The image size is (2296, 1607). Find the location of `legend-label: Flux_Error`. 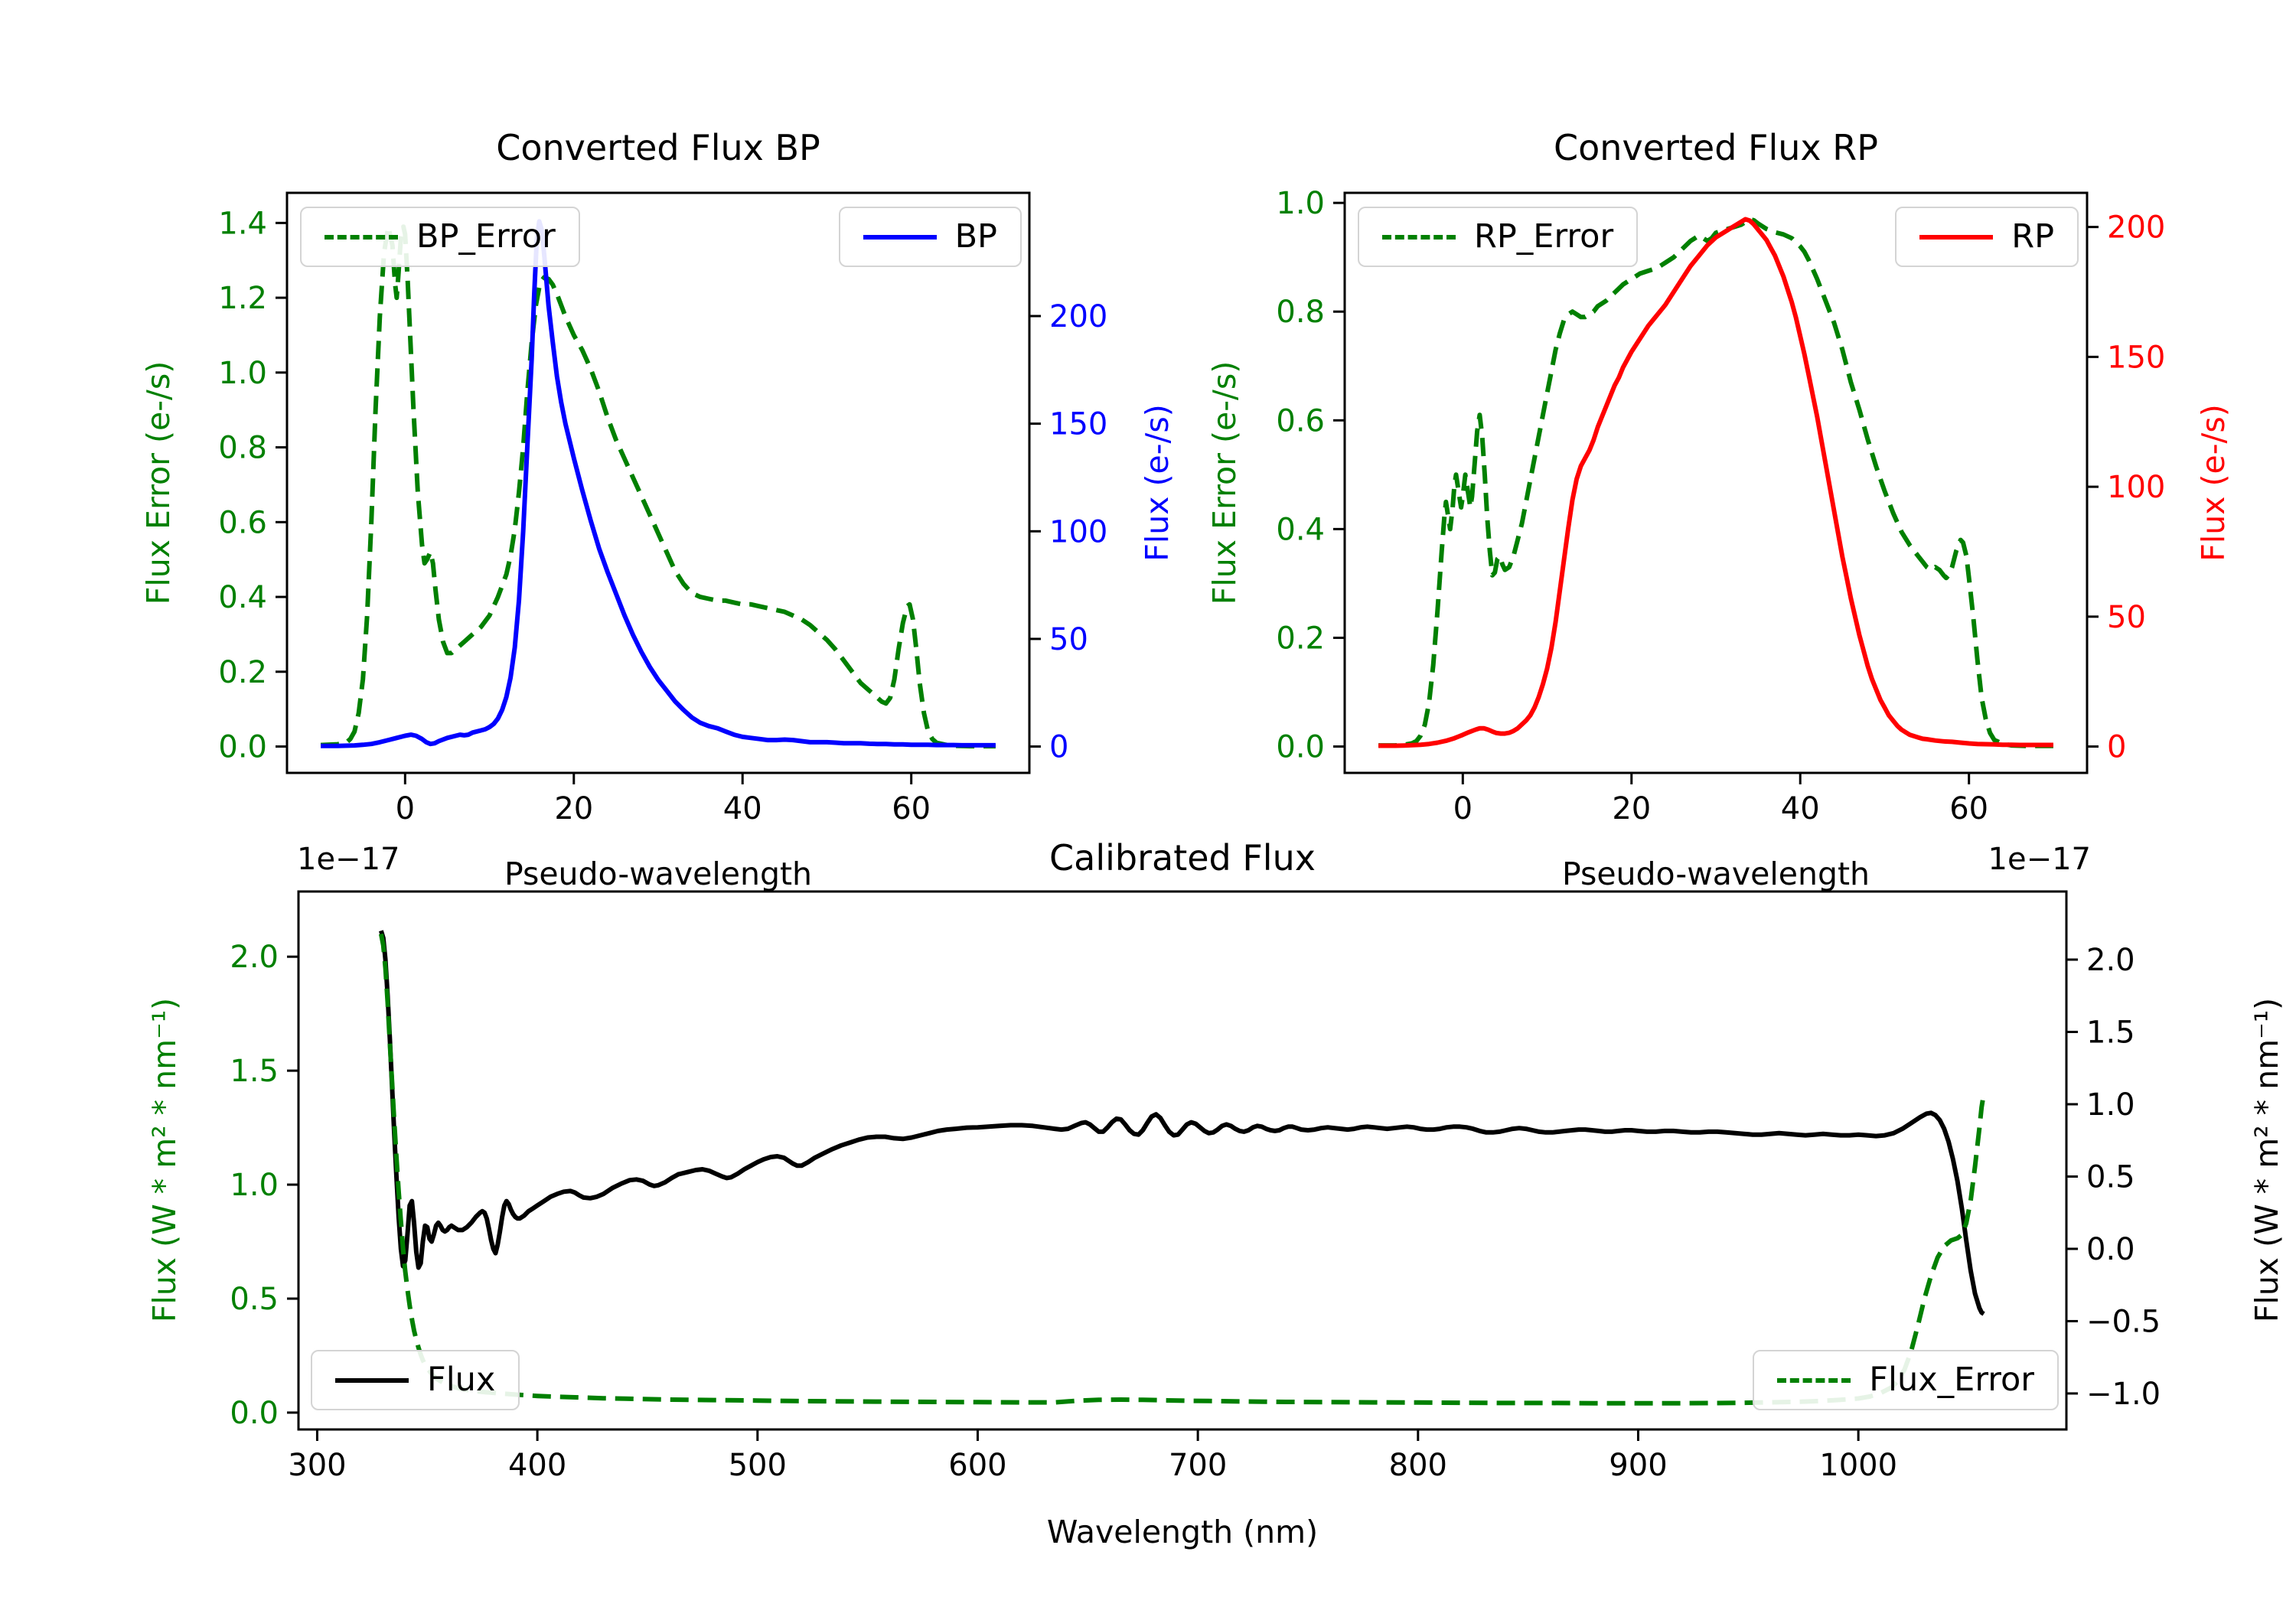

legend-label: Flux_Error is located at coordinates (1951, 1380).